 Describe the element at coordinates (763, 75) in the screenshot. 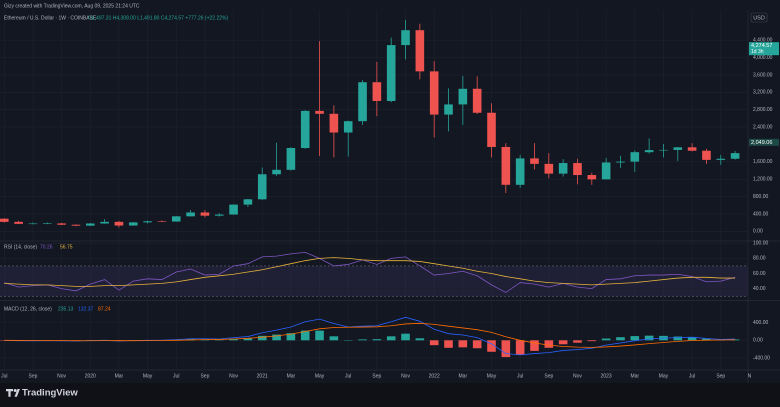

I see `y-tick-label: 3,600.00` at that location.